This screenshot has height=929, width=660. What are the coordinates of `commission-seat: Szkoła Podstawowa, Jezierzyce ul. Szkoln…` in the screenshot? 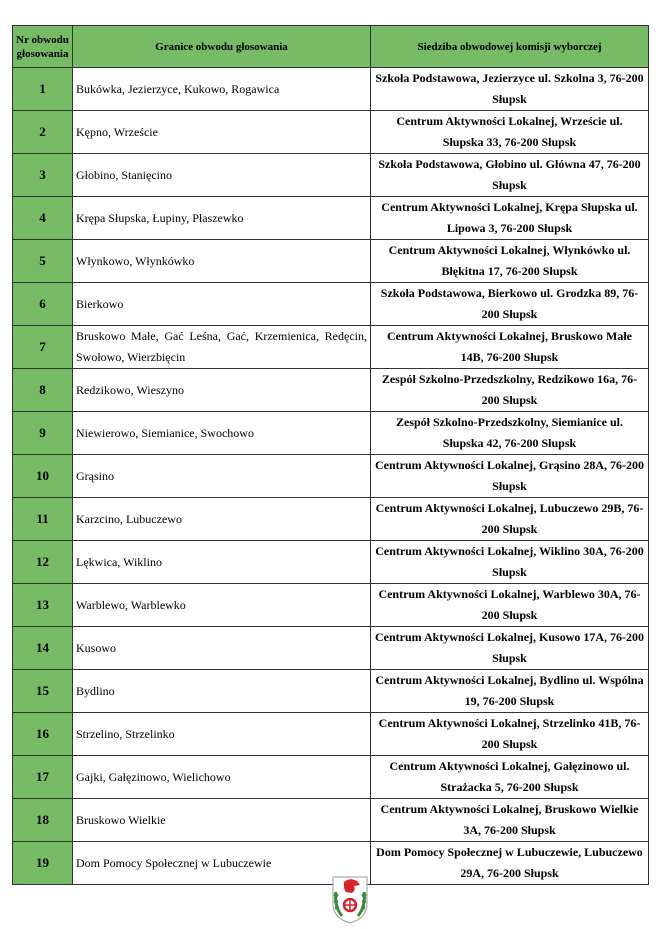 It's located at (509, 89).